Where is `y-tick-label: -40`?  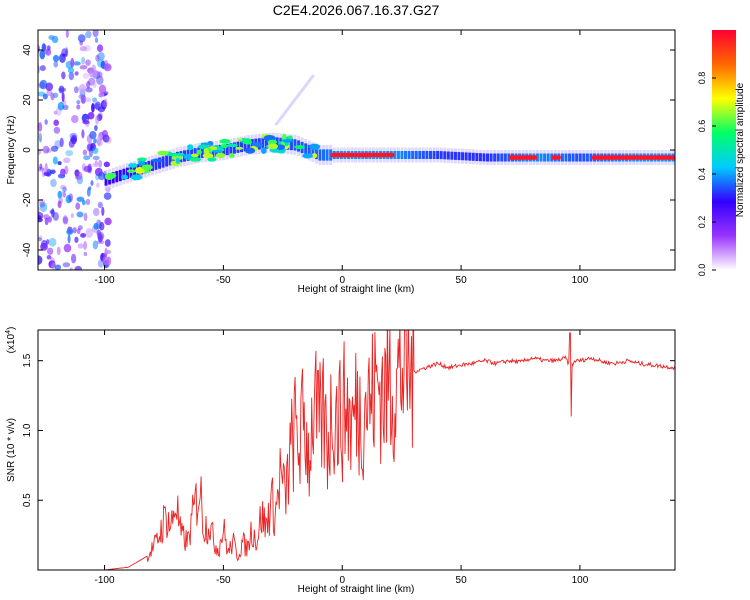
y-tick-label: -40 is located at coordinates (27, 249).